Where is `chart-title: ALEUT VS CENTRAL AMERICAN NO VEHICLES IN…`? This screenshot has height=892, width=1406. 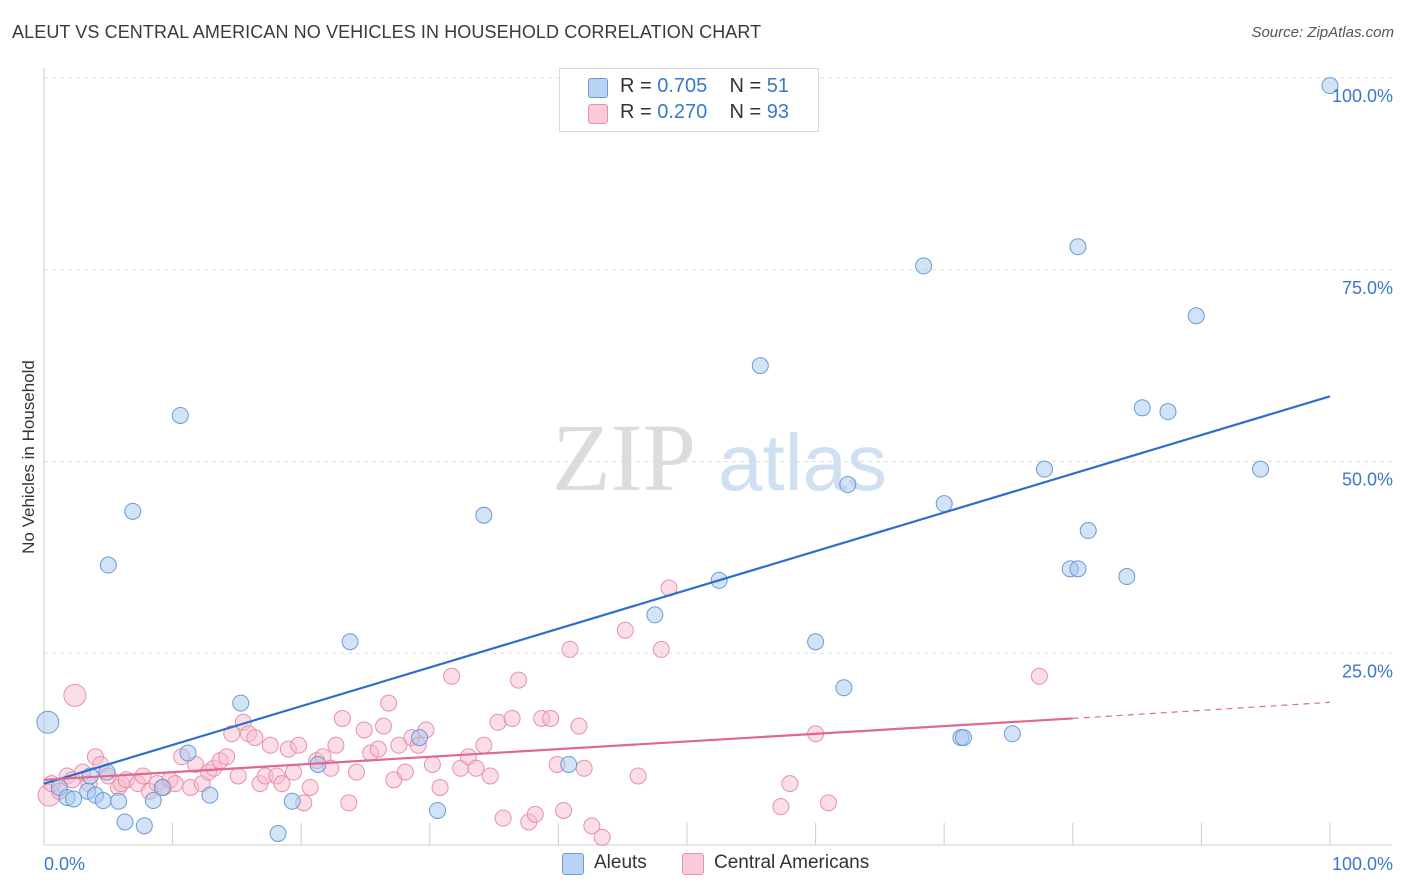
chart-title: ALEUT VS CENTRAL AMERICAN NO VEHICLES IN… is located at coordinates (387, 32).